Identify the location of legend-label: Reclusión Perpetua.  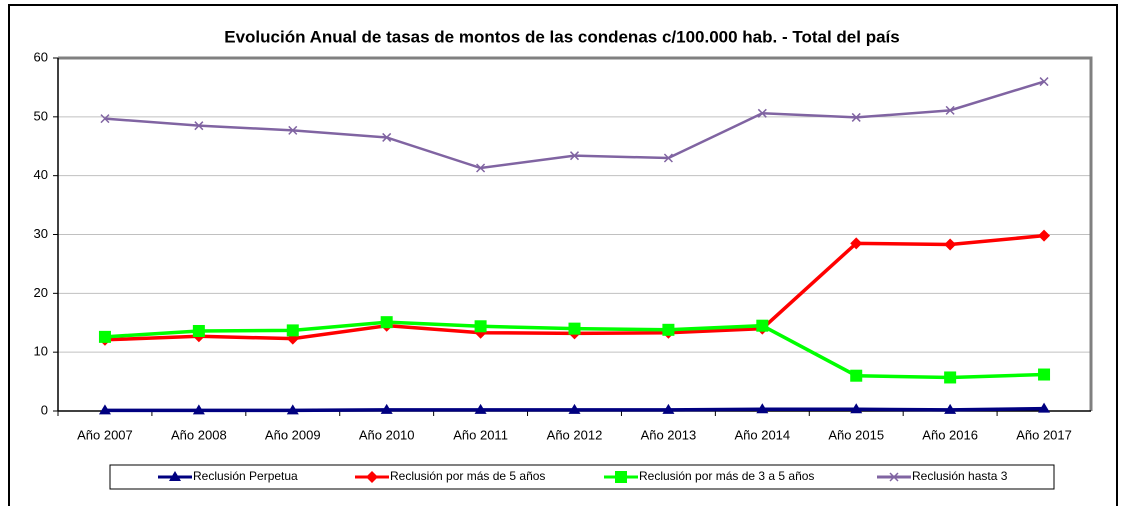
(245, 476).